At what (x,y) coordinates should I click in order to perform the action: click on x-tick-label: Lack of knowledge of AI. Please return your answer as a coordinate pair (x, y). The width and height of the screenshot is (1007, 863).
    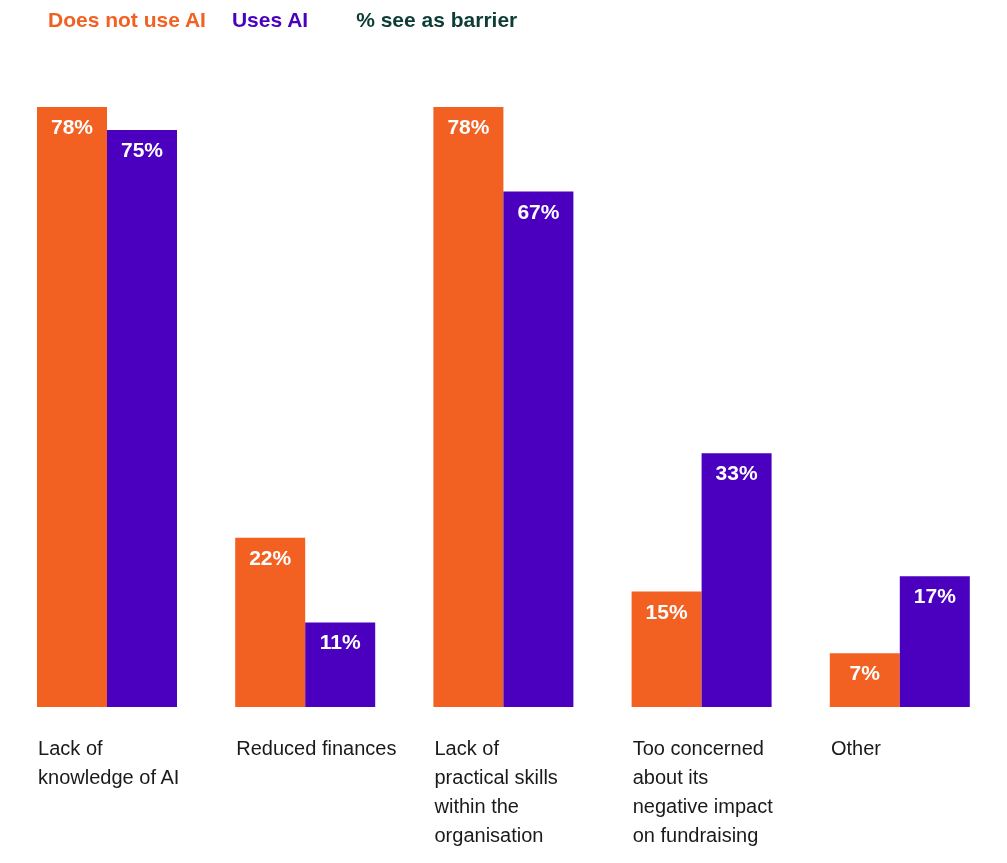
    Looking at the image, I should click on (109, 762).